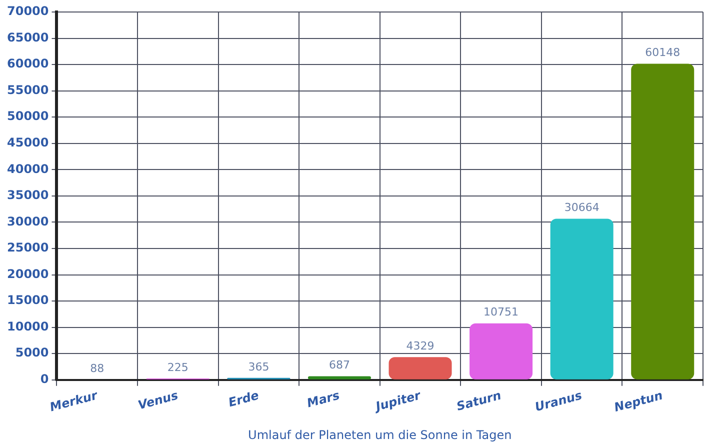  Describe the element at coordinates (44, 379) in the screenshot. I see `y-tick-label: 0` at that location.